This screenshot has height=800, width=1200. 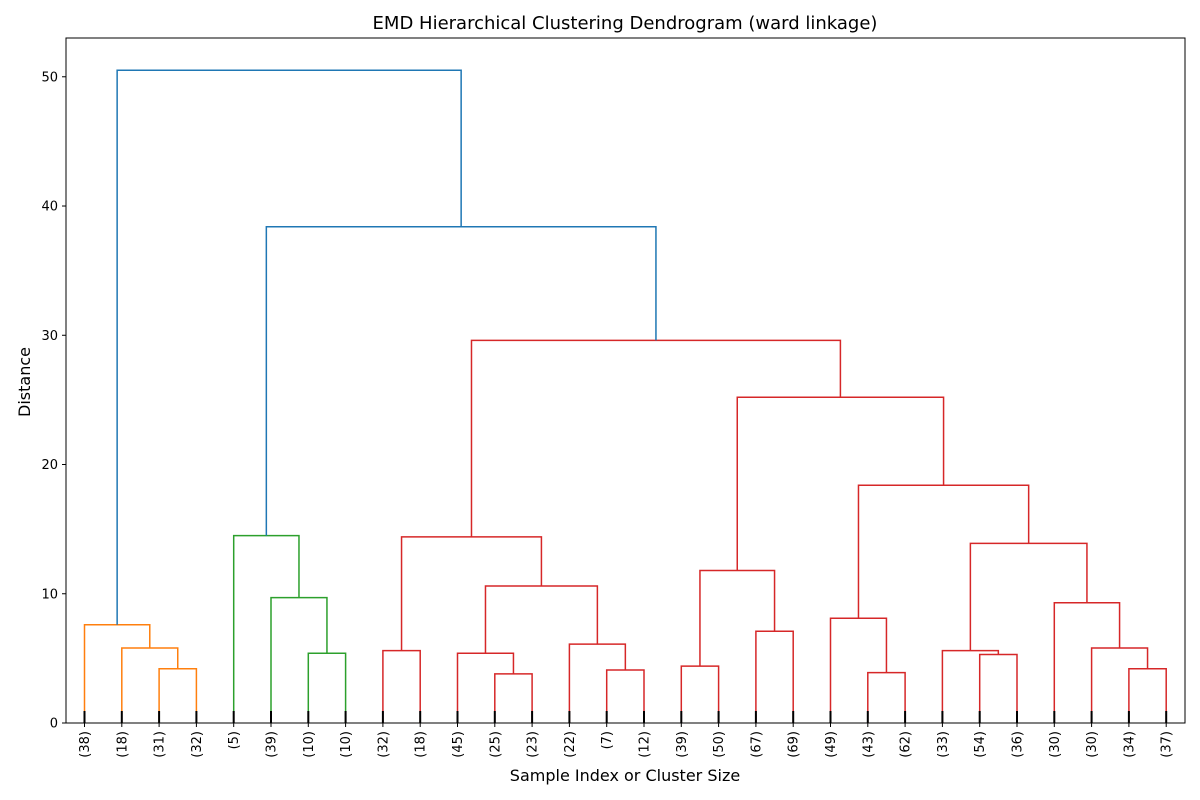 What do you see at coordinates (54, 724) in the screenshot?
I see `y-tick-label: 0` at bounding box center [54, 724].